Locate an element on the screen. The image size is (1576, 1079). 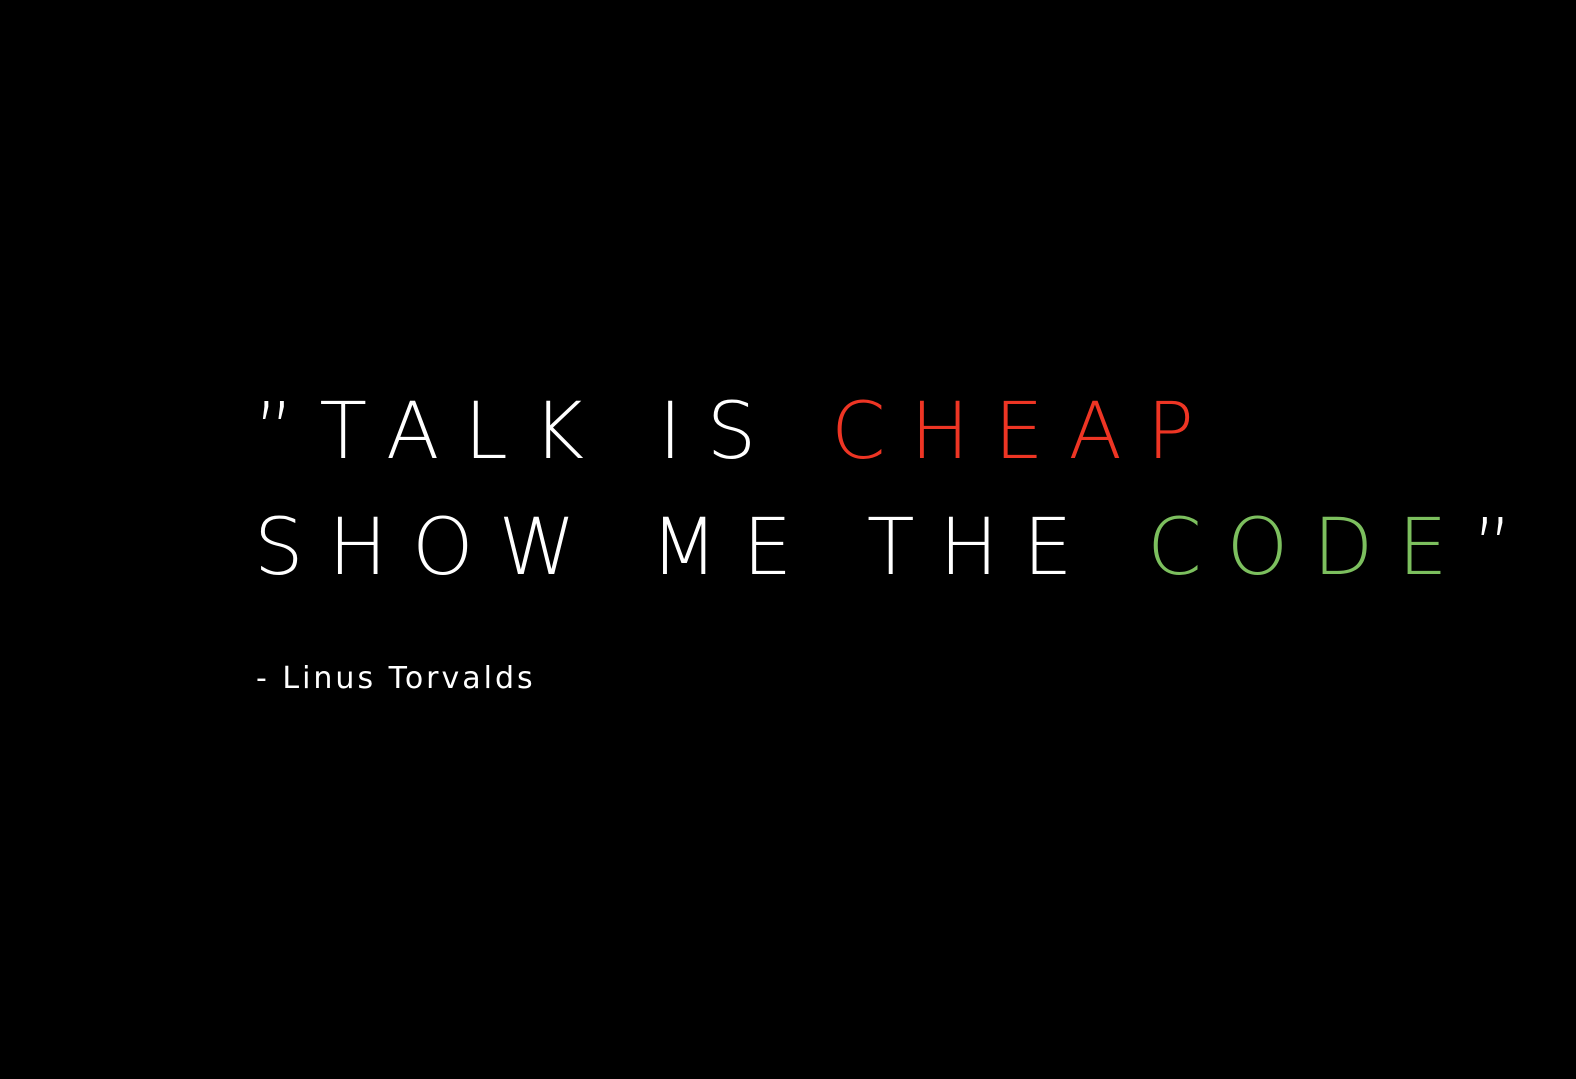
quote-word-cheap: CHEAP is located at coordinates (1025, 432).